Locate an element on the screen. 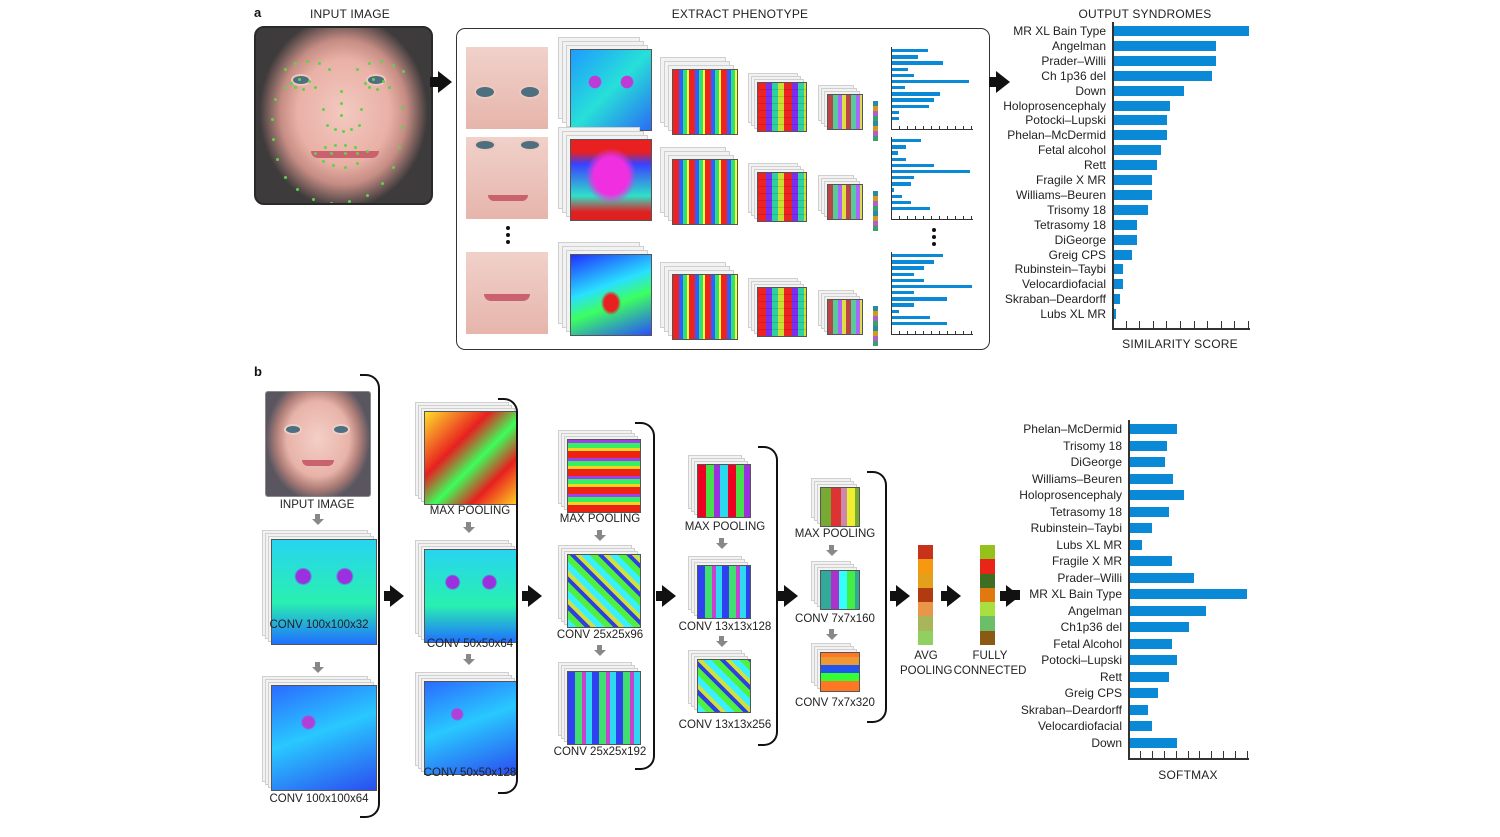 The image size is (1500, 837). input-image-label: INPUT IMAGE is located at coordinates (317, 505).